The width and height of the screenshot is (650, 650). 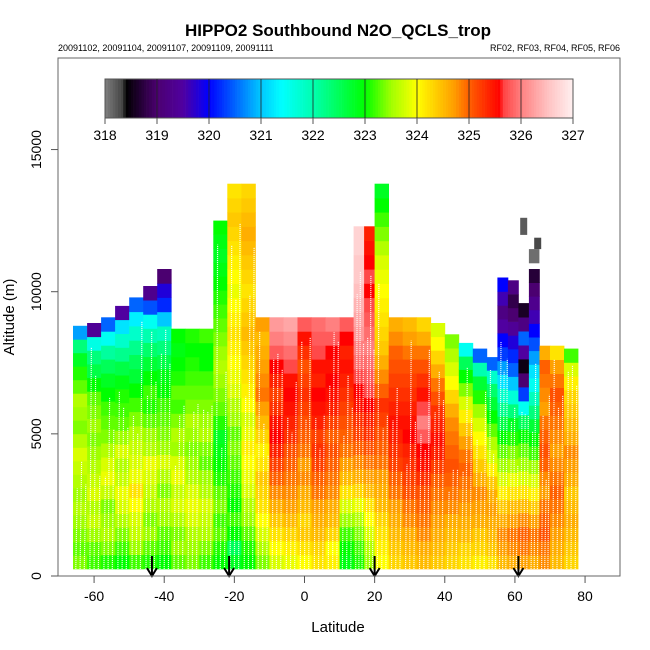 I want to click on colorbar-tick-label: 320, so click(x=209, y=135).